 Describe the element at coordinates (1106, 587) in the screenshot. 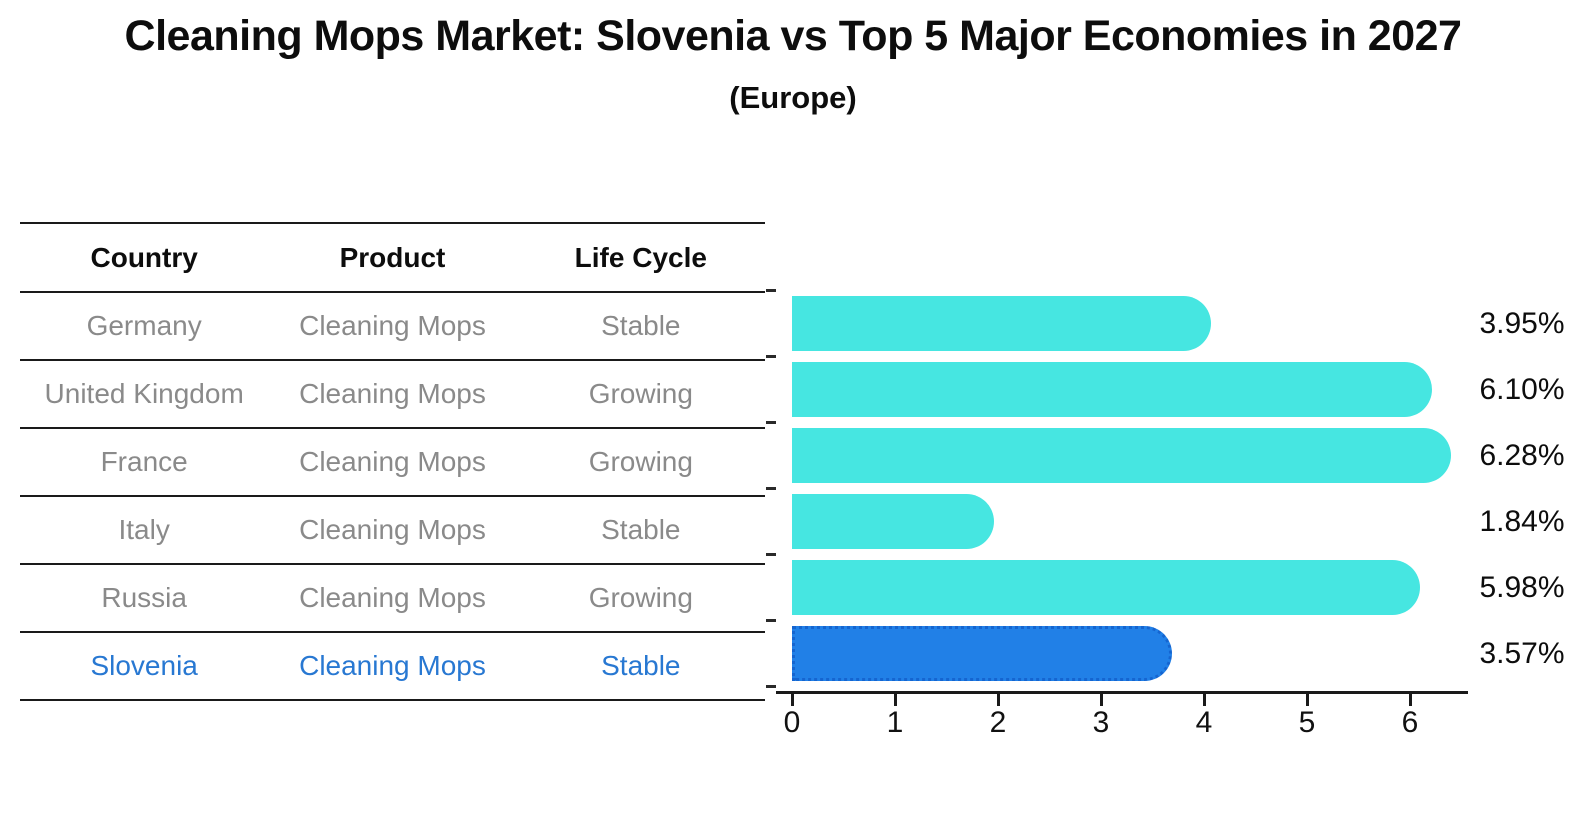

I see `bar-russia` at that location.